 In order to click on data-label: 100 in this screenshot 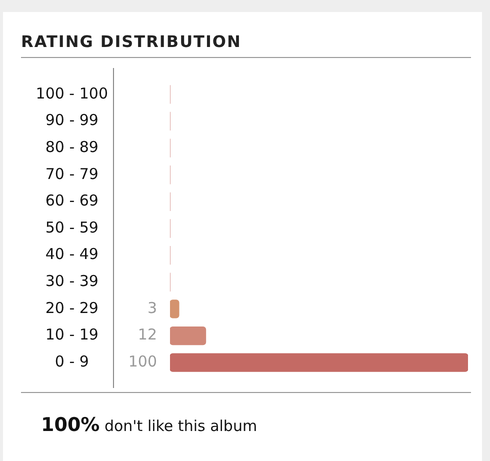, I will do `click(142, 361)`.